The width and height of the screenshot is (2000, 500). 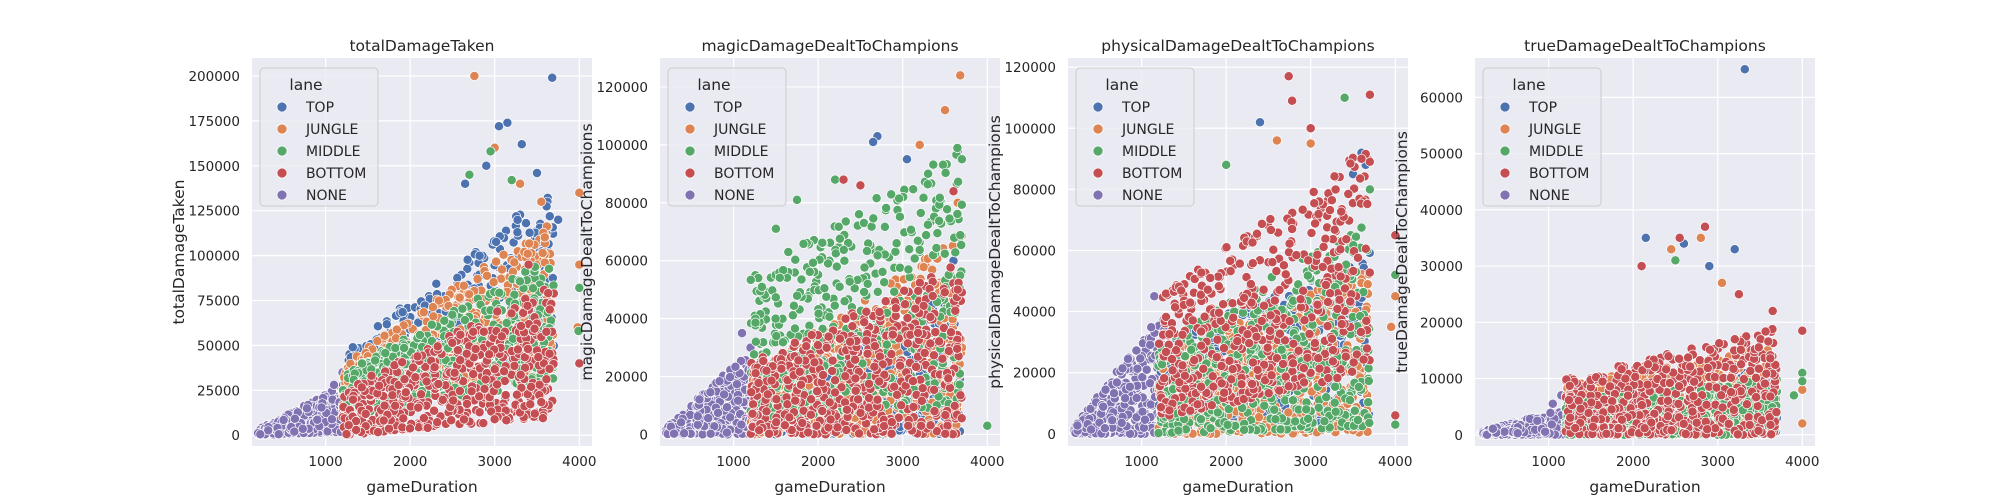 I want to click on y-tick-label: 120000, so click(x=622, y=88).